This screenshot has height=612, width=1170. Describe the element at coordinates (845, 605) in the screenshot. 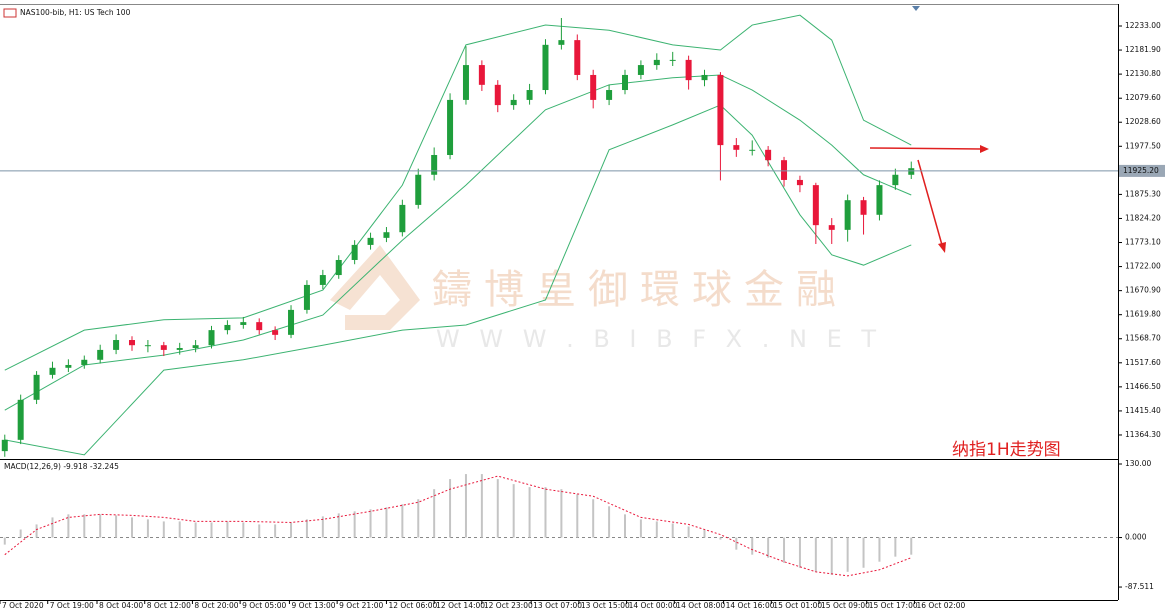

I see `x-tick-label: 15 Oct 09:00` at that location.